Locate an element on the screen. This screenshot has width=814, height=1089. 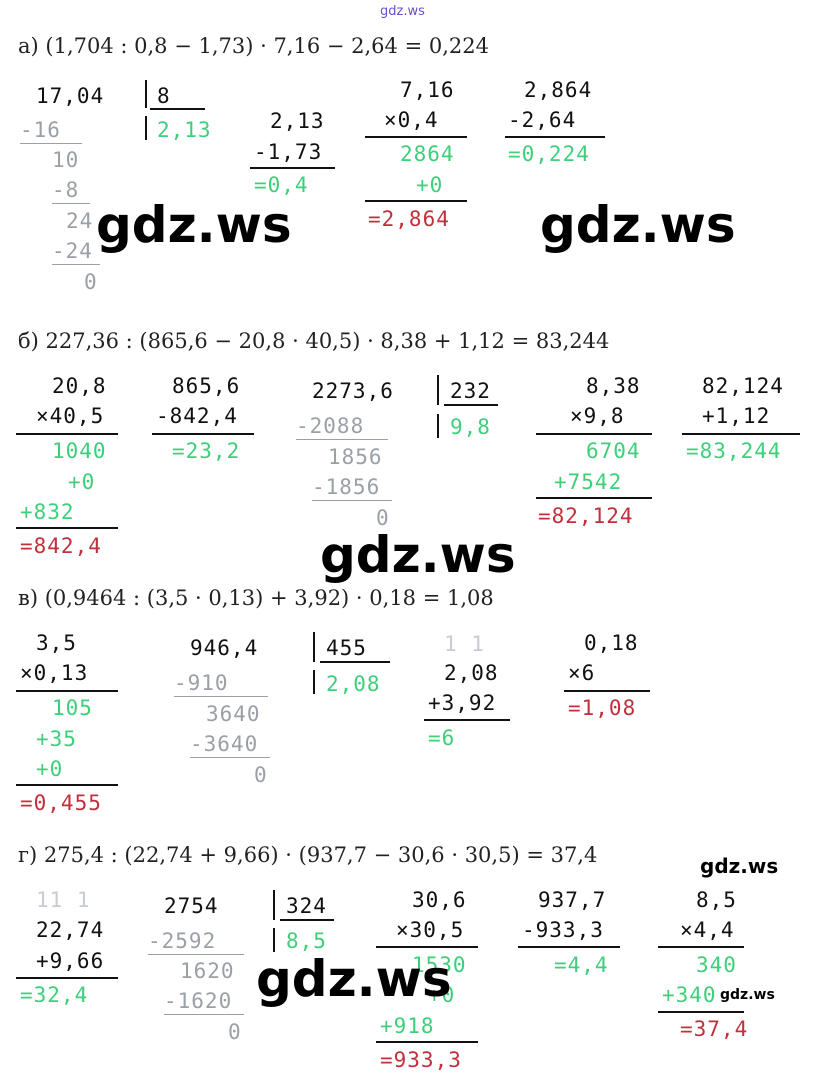
b-add-bottom: +1,12 is located at coordinates (736, 416).